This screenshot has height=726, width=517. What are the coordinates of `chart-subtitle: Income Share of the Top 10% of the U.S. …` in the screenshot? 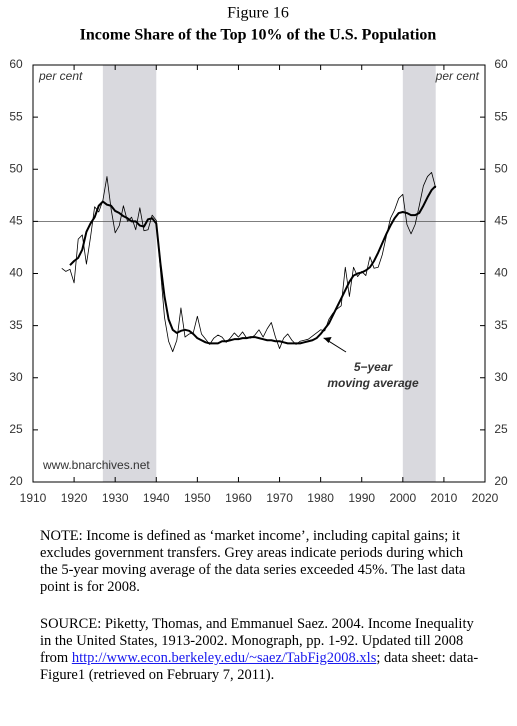 It's located at (258, 35).